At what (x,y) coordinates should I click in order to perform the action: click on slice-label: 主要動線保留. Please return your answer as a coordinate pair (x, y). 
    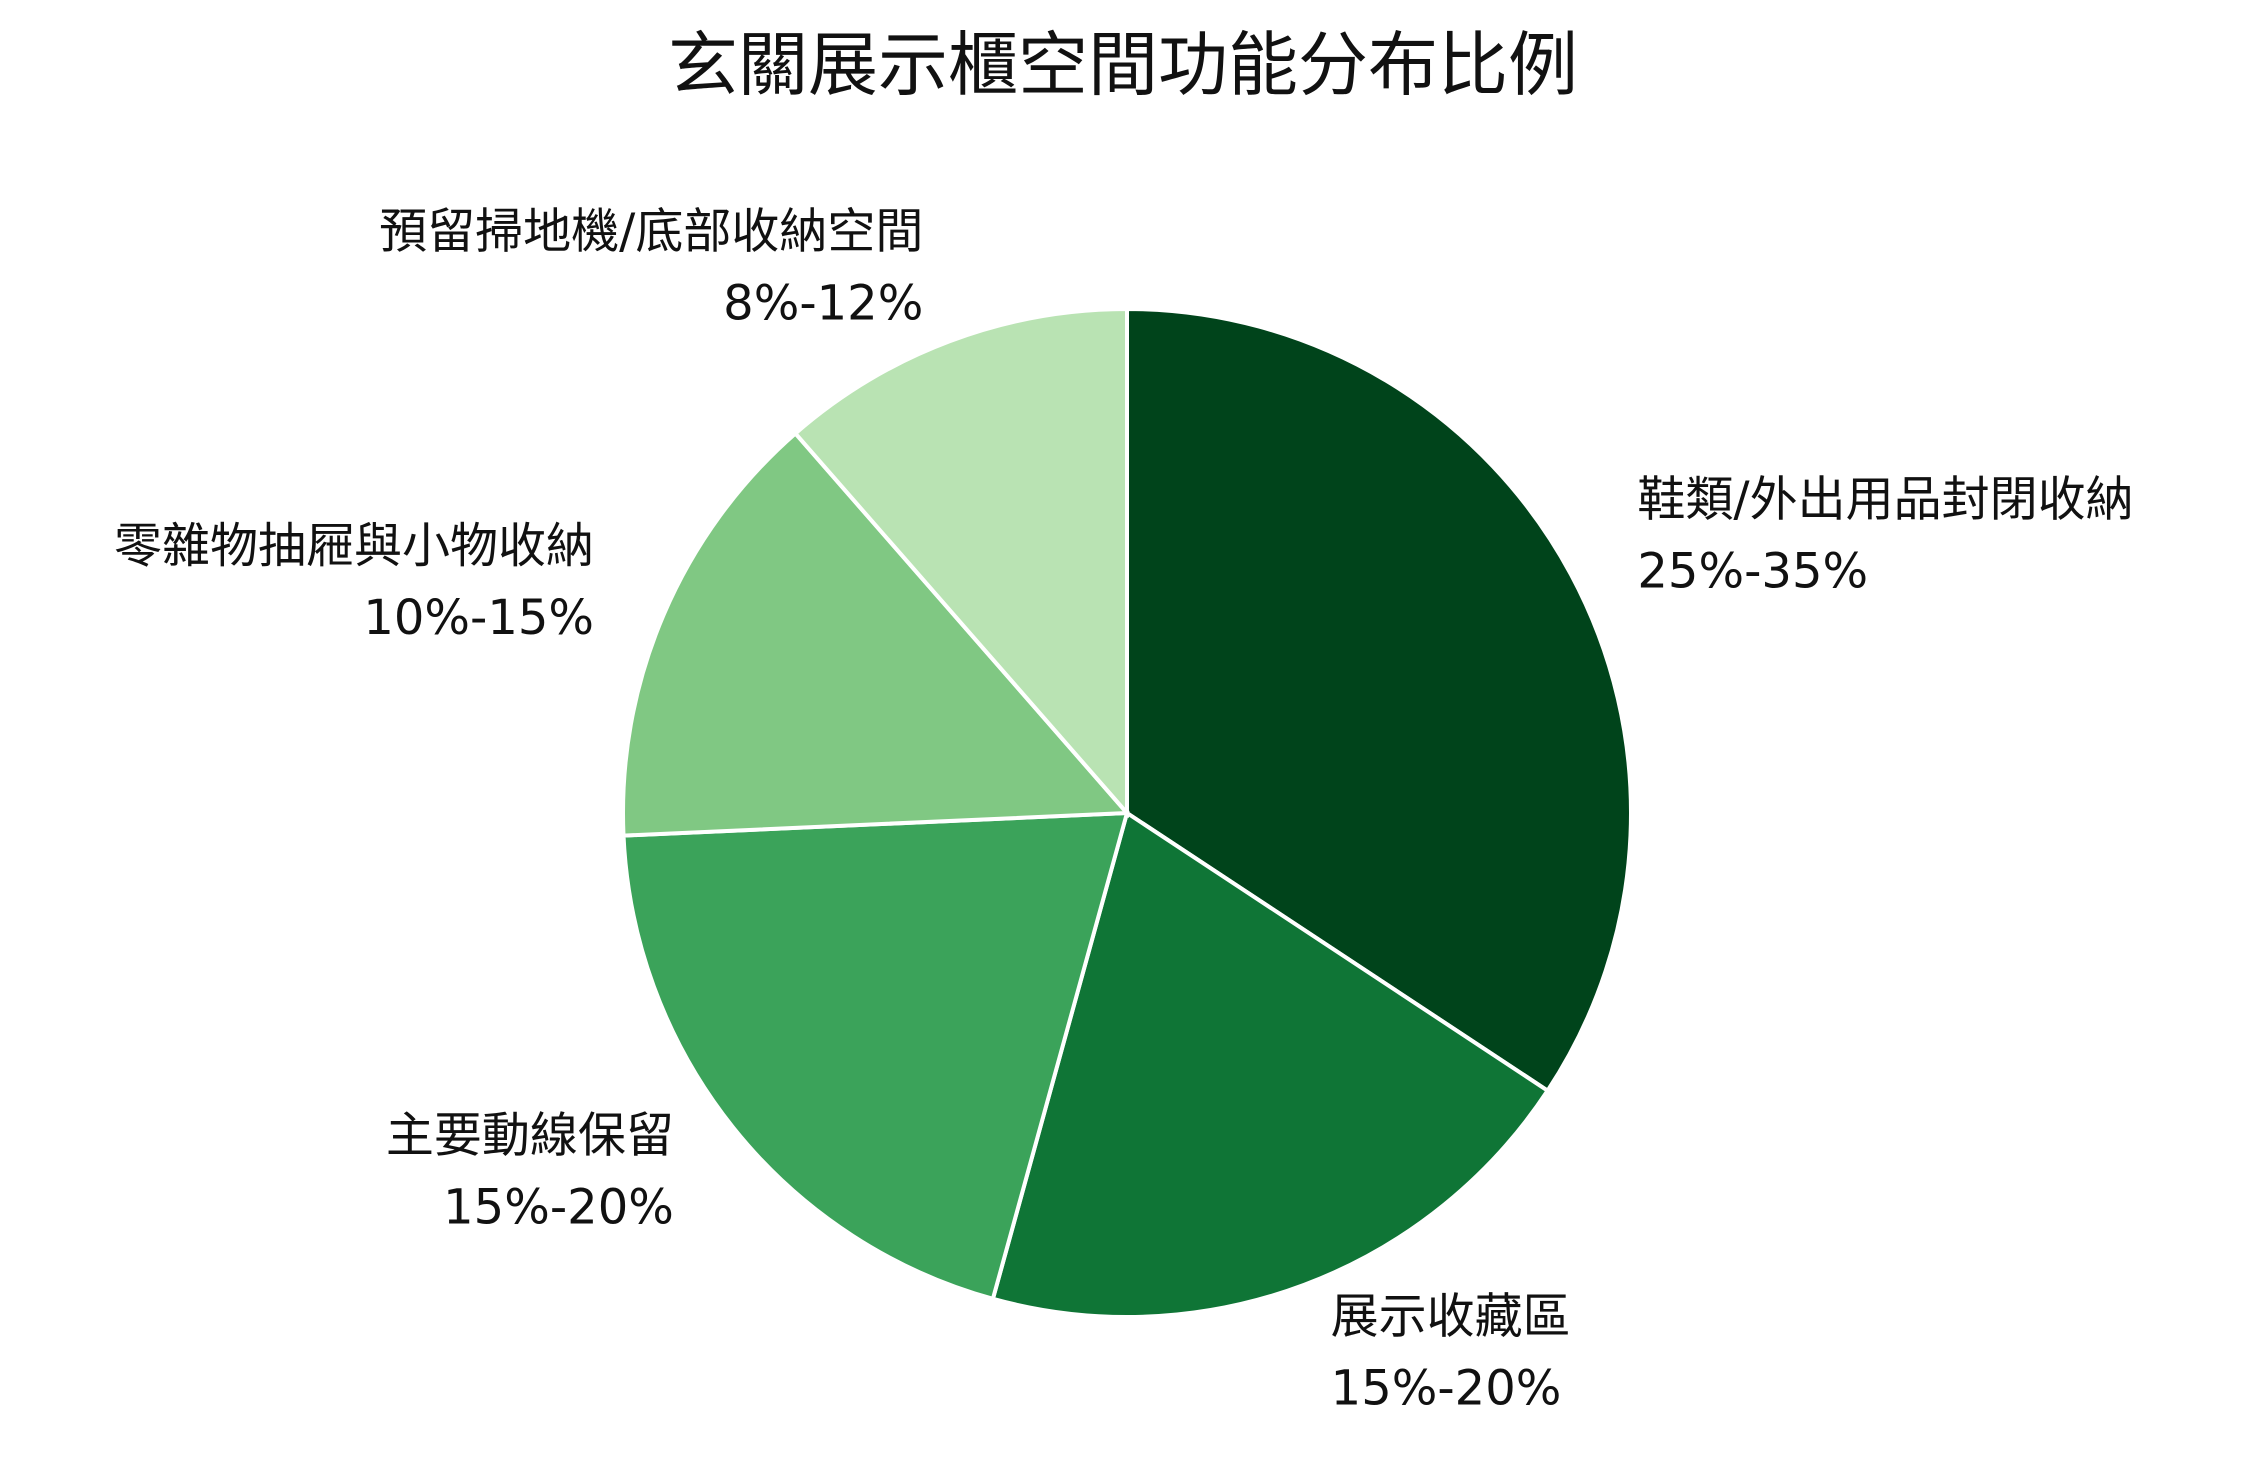
    Looking at the image, I should click on (530, 1135).